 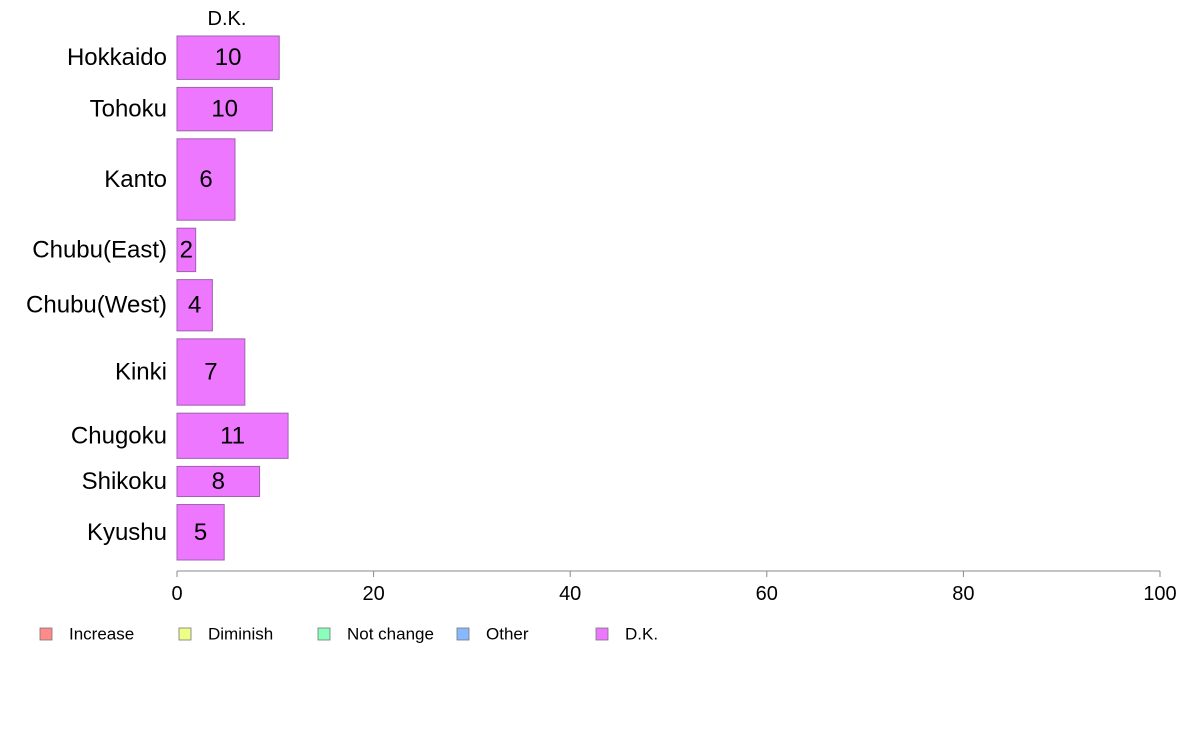 I want to click on value-label-chubu-west: 4, so click(x=194, y=305).